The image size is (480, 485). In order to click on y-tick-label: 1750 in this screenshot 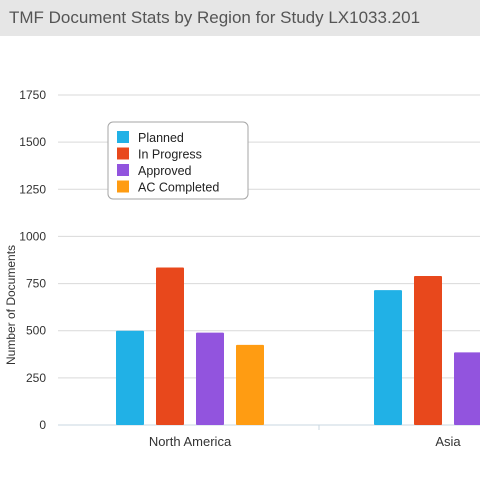, I will do `click(32, 95)`.